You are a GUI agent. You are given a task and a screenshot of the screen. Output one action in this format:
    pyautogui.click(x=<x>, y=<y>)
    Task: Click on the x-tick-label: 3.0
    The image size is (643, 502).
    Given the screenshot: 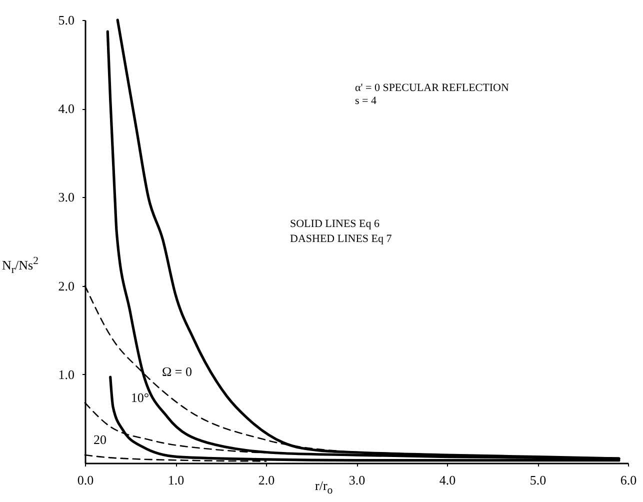 What is the action you would take?
    pyautogui.click(x=357, y=480)
    